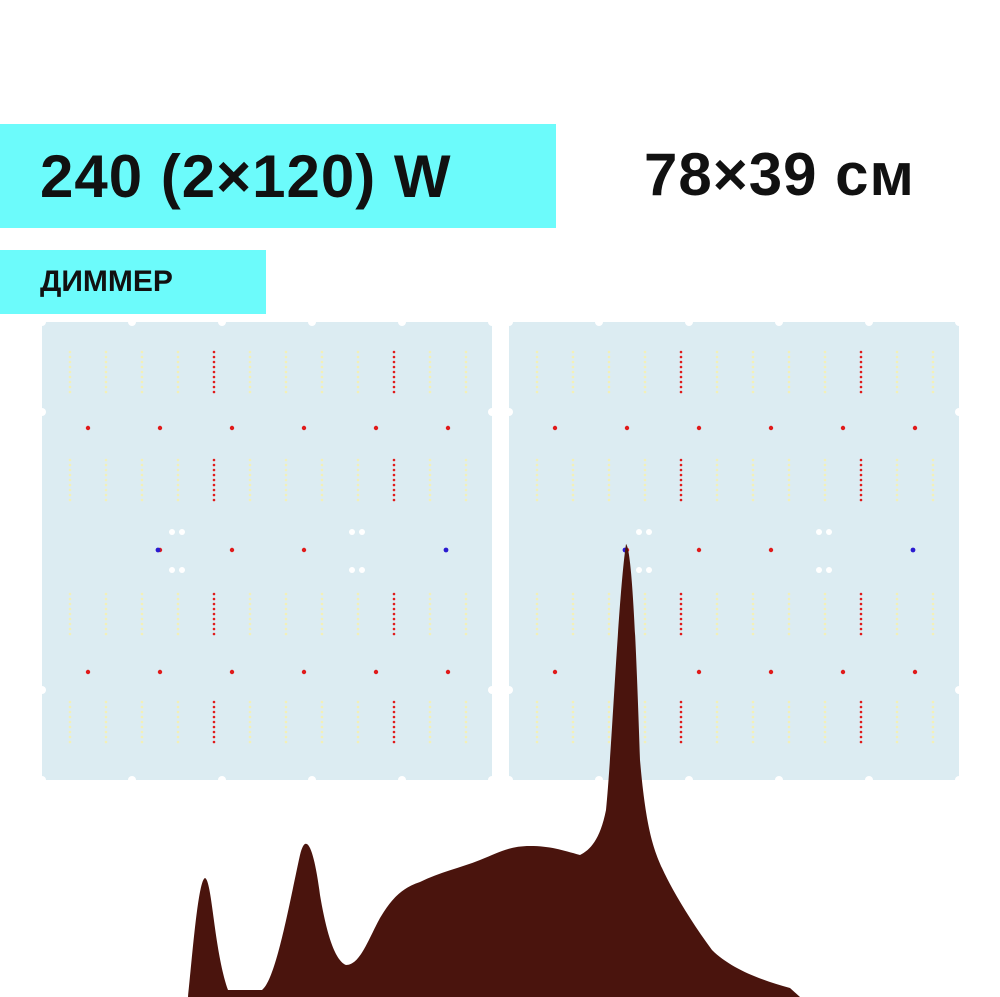  What do you see at coordinates (829, 570) in the screenshot?
I see `mount-dot` at bounding box center [829, 570].